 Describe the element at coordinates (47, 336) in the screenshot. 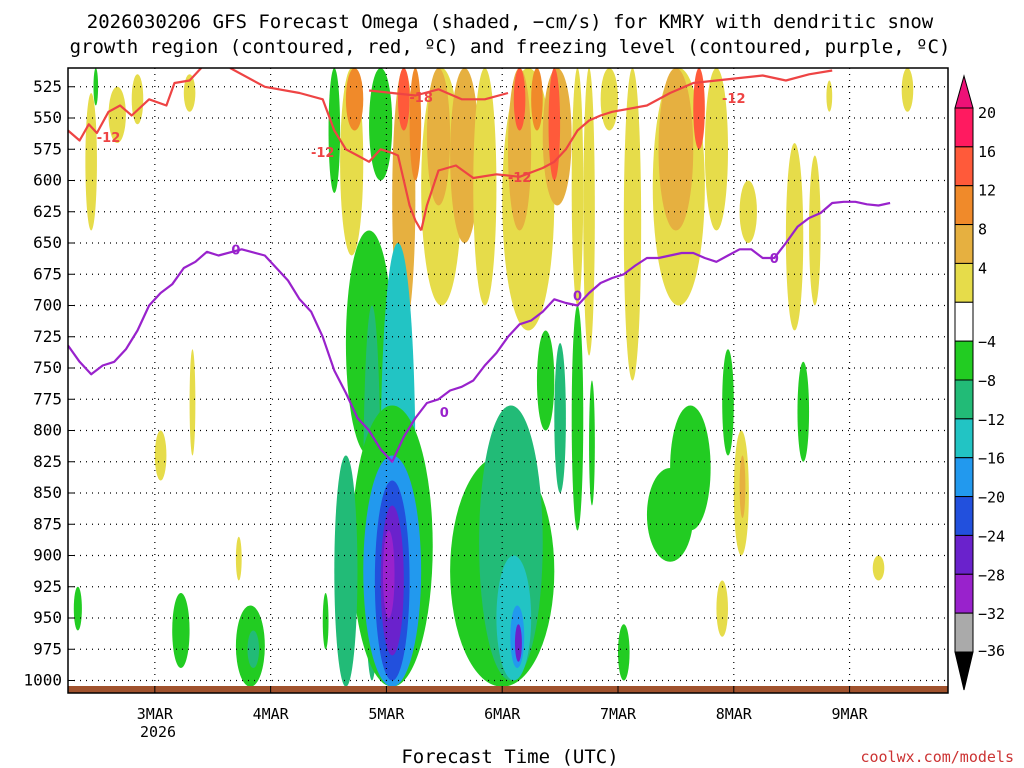

I see `y-tick-label: 725` at that location.